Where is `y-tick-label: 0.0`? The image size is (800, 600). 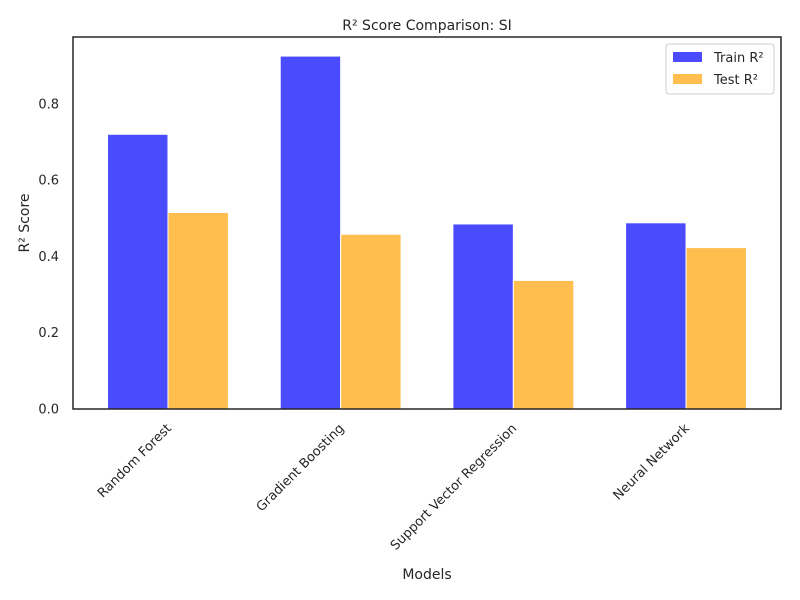
y-tick-label: 0.0 is located at coordinates (48, 410).